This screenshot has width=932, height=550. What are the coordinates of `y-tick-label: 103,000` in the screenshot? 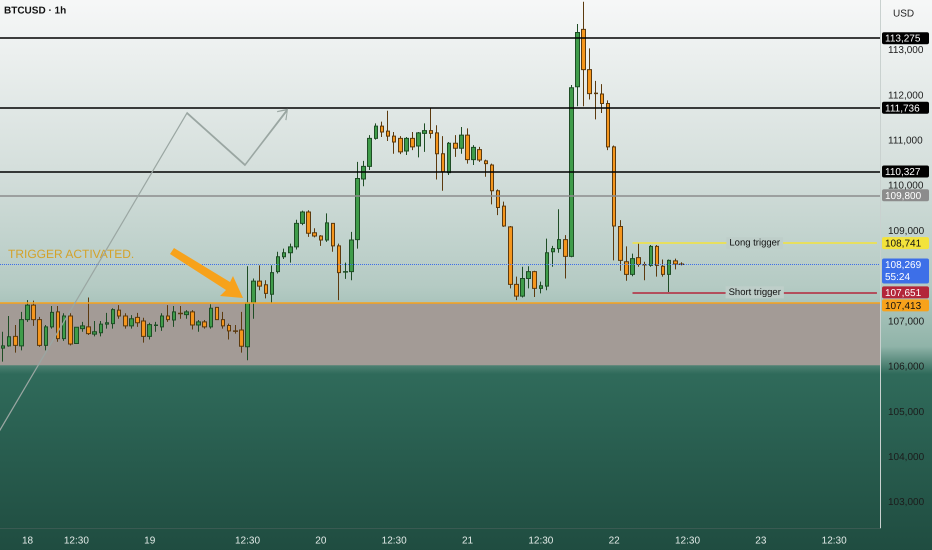 It's located at (906, 502).